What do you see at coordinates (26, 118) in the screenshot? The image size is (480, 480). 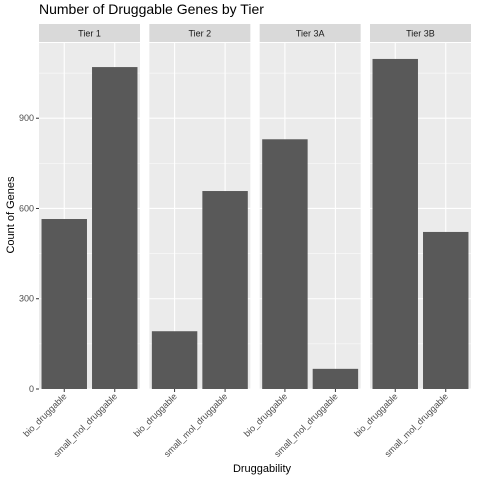 I see `y-tick-label: 900` at bounding box center [26, 118].